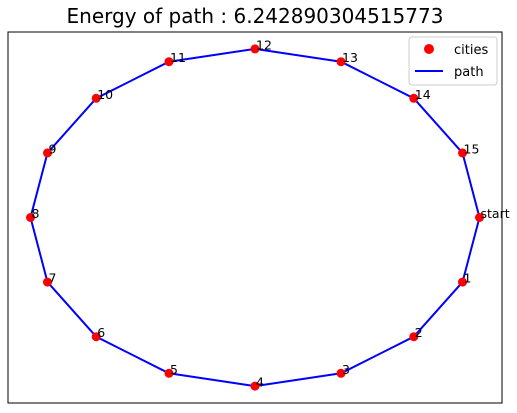 Image resolution: width=517 pixels, height=413 pixels. I want to click on city-label-11: 11, so click(178, 57).